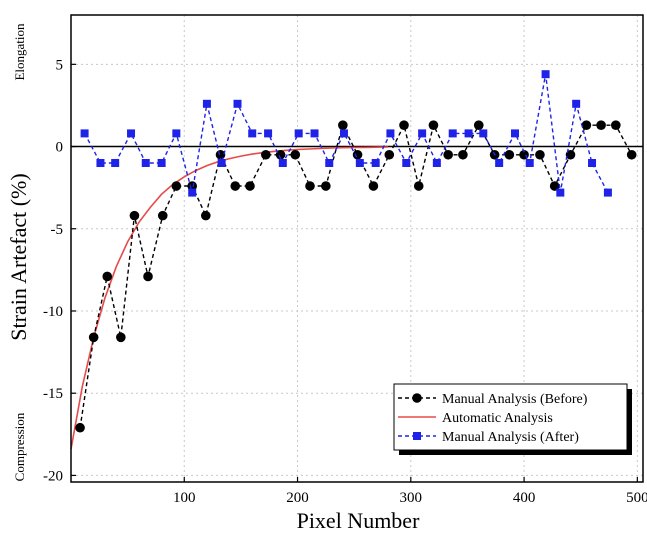  I want to click on x-tick-label: 400, so click(524, 498).